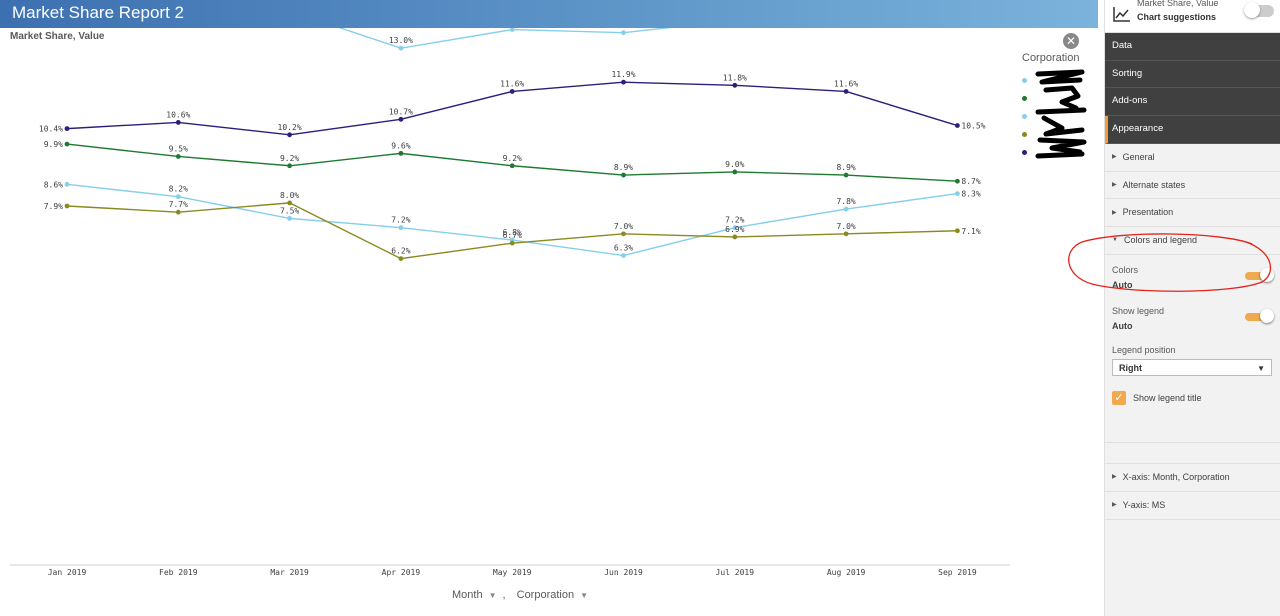  I want to click on data-label: 6.3%, so click(623, 248).